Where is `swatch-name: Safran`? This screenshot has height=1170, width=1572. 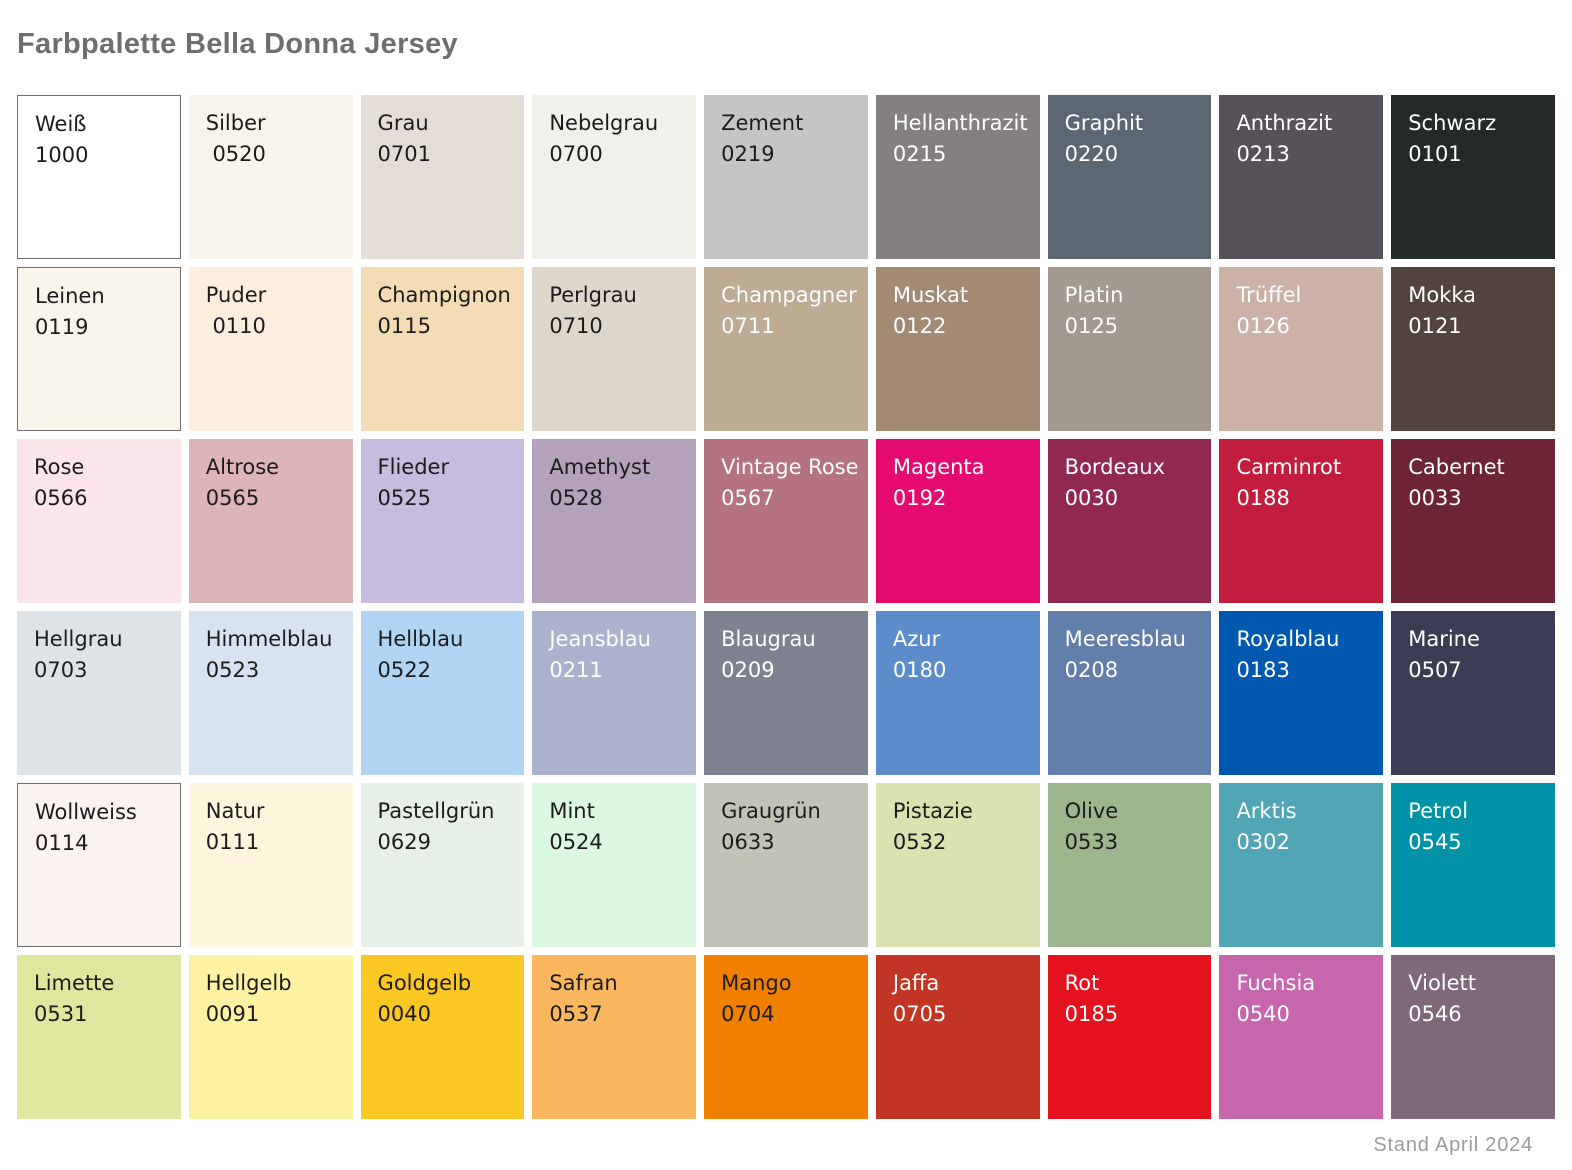
swatch-name: Safran is located at coordinates (583, 983).